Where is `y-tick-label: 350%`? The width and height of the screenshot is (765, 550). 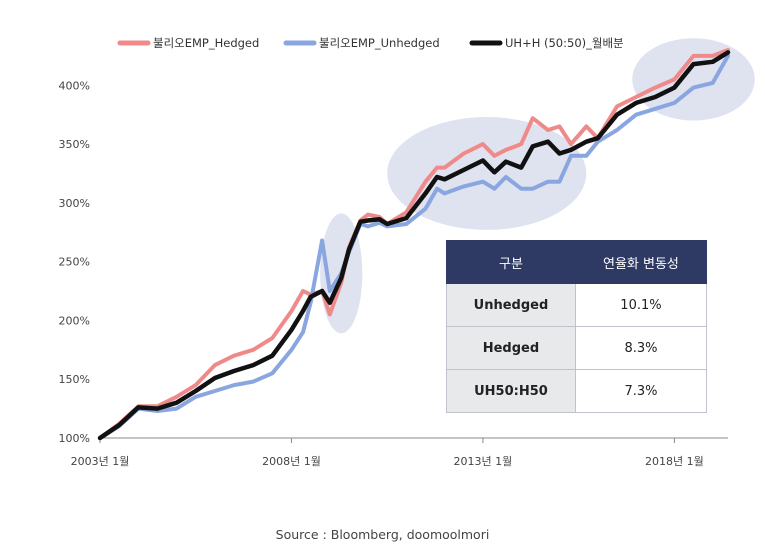 y-tick-label: 350% is located at coordinates (74, 144).